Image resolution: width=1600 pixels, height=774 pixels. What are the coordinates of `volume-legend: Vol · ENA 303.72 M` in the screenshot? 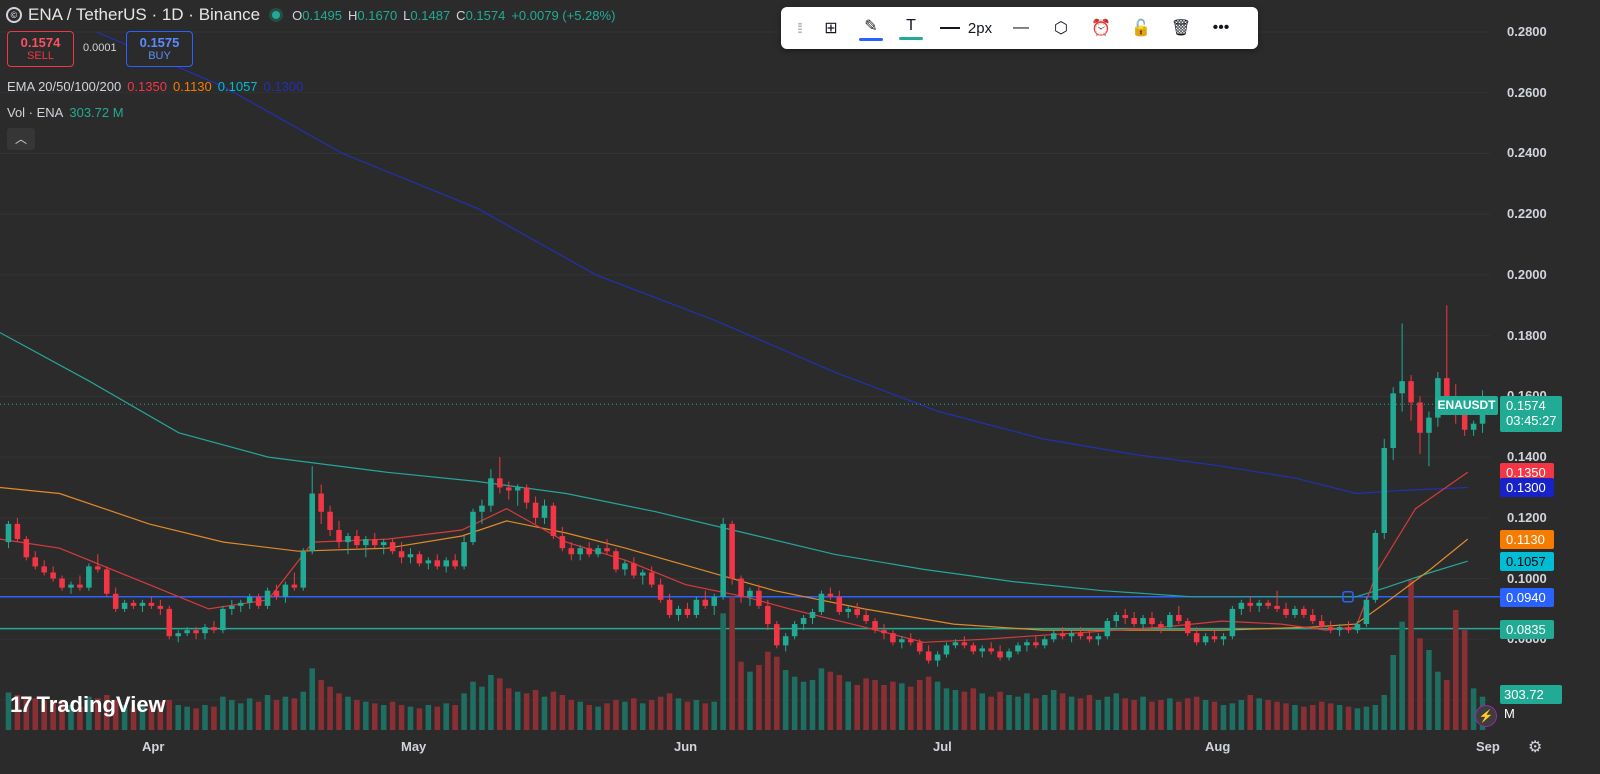 It's located at (65, 112).